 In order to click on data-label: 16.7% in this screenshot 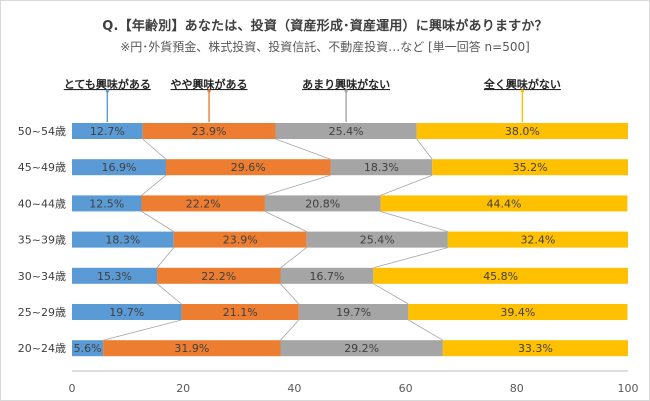, I will do `click(326, 276)`.